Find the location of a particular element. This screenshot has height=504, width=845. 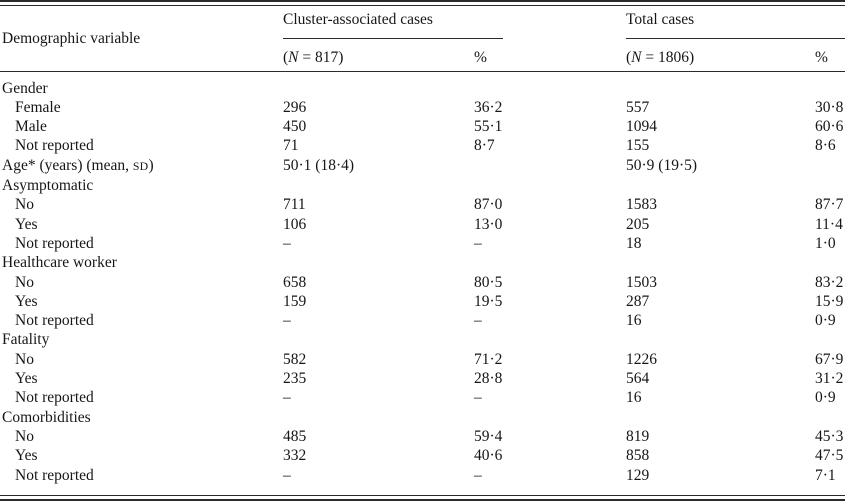

value-cell: 31·2 is located at coordinates (829, 379).